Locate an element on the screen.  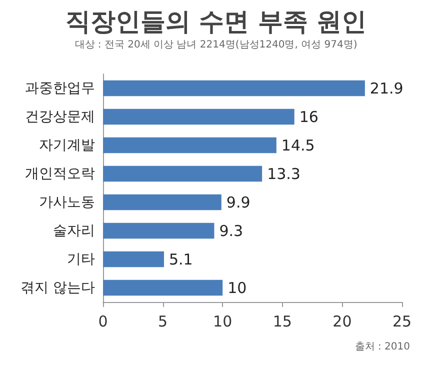
y-tick-label: 겪지 않는다 is located at coordinates (57, 288).